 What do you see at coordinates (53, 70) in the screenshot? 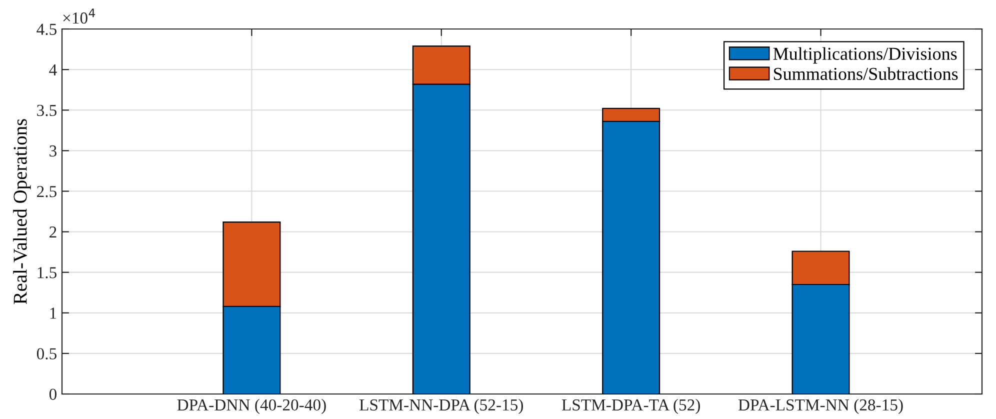
I see `y-tick-label: 4` at bounding box center [53, 70].